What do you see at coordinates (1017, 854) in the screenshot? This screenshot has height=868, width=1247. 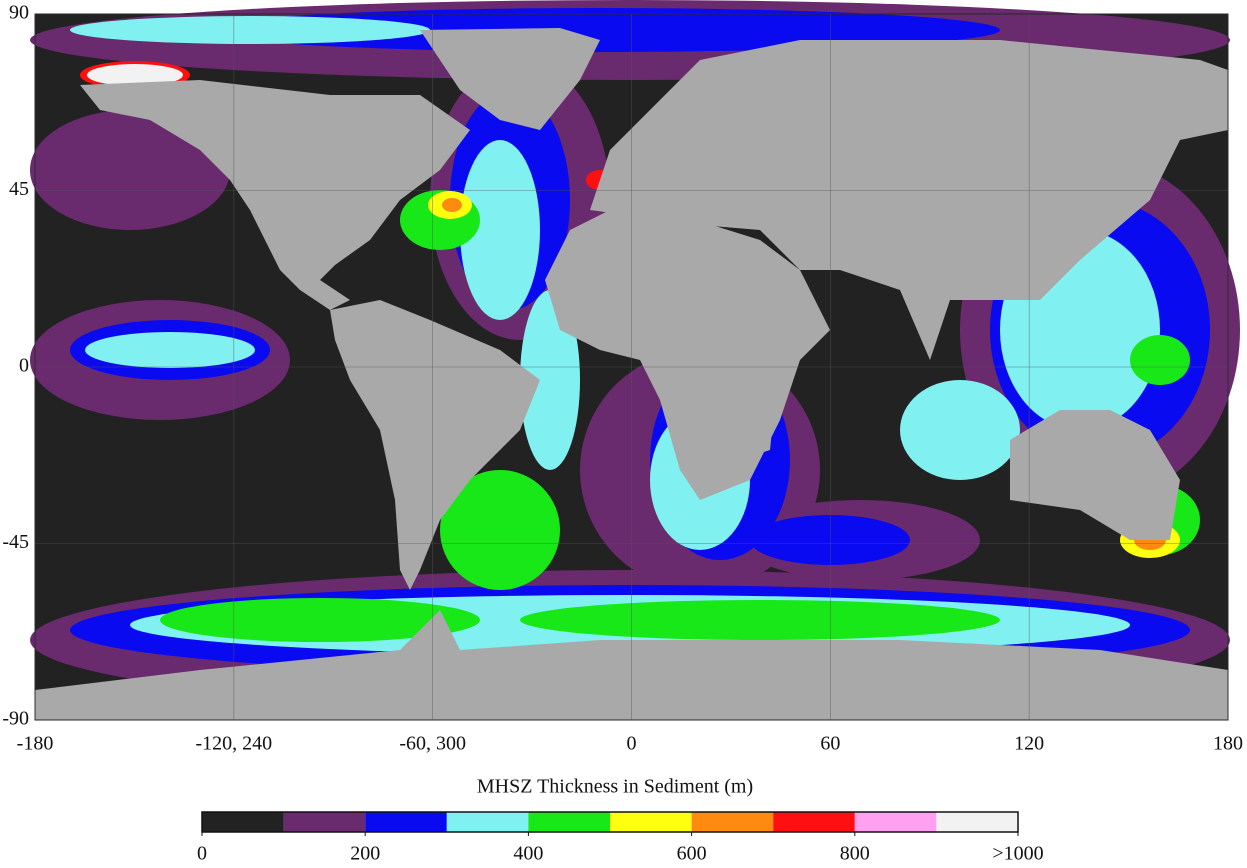 I see `colorbar-tick-label: >1000` at bounding box center [1017, 854].